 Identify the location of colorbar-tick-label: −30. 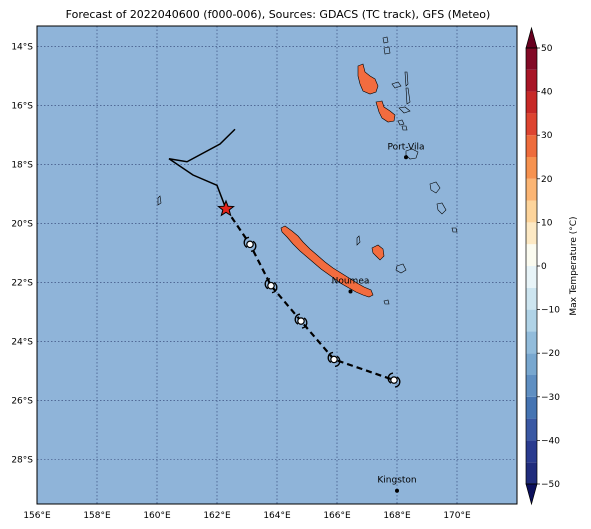
(550, 398).